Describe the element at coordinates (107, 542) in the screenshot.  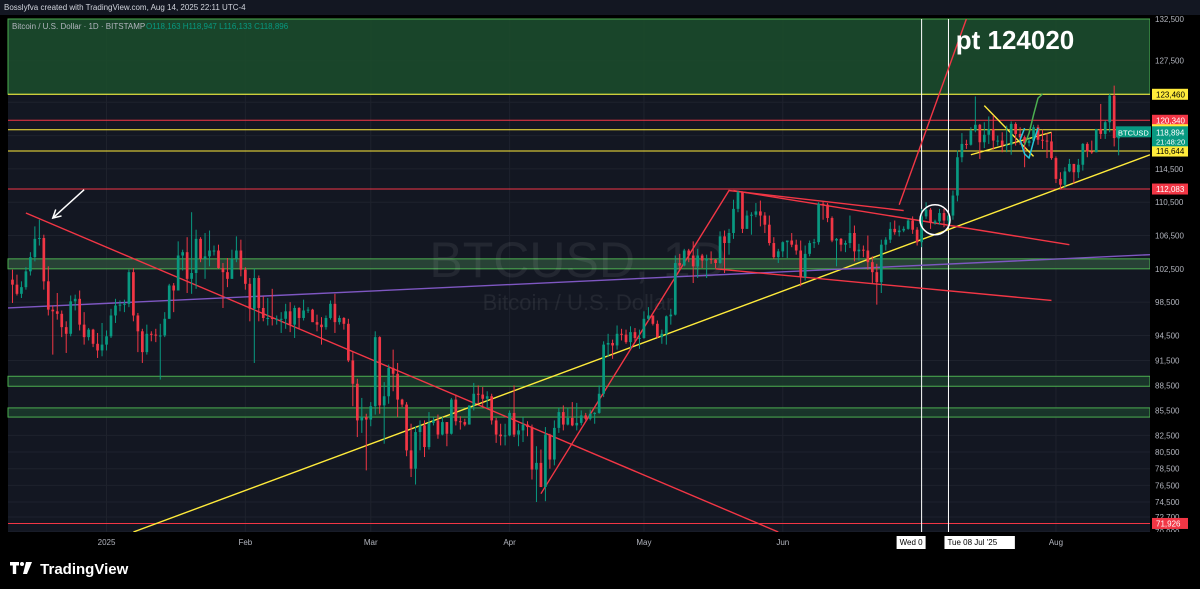
I see `time-axis-label: 2025` at that location.